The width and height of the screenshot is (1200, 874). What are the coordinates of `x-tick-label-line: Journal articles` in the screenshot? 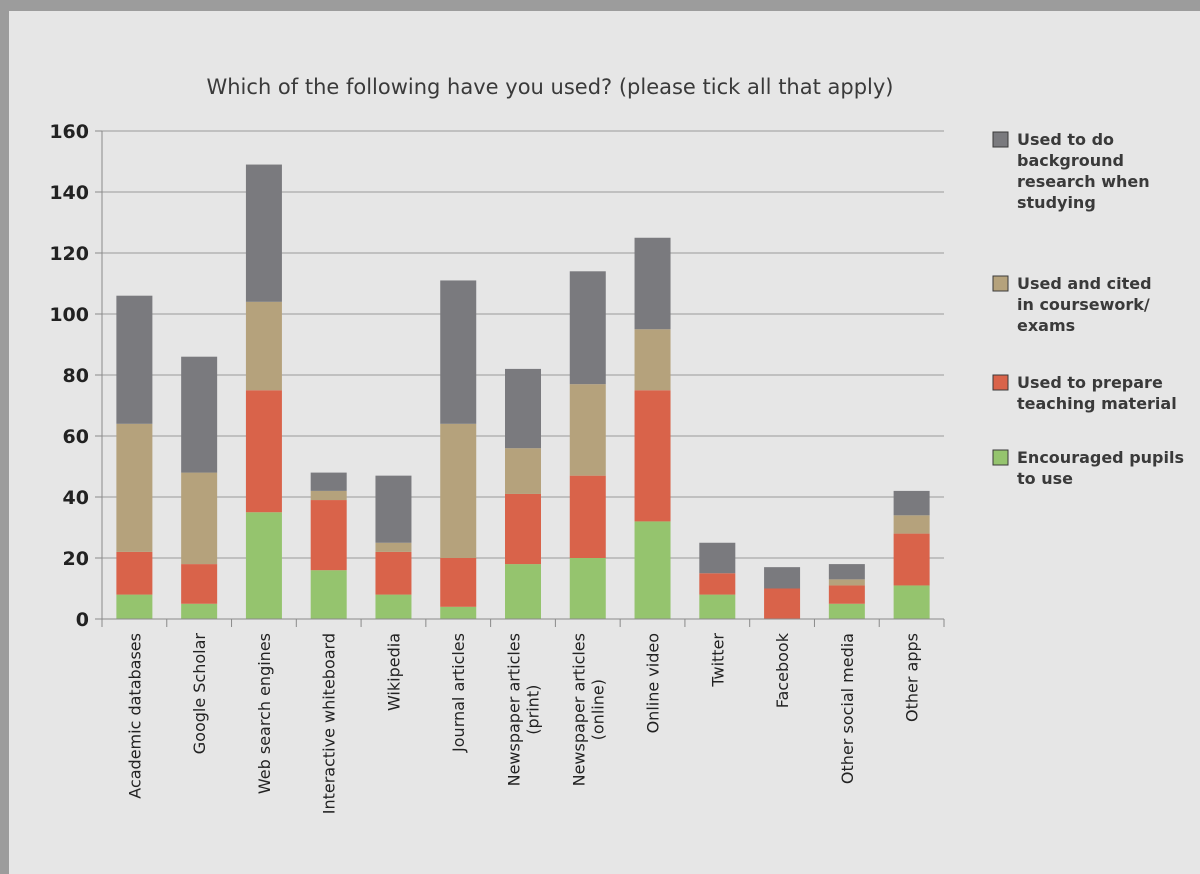 It's located at (458, 693).